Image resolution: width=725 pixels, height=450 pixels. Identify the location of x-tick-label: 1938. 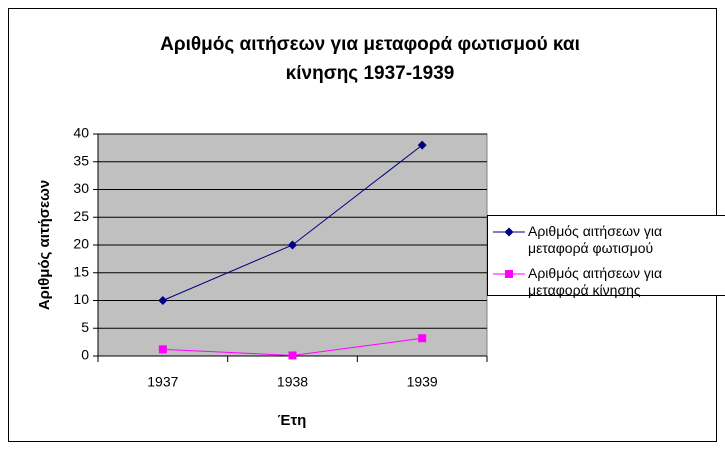
(292, 382).